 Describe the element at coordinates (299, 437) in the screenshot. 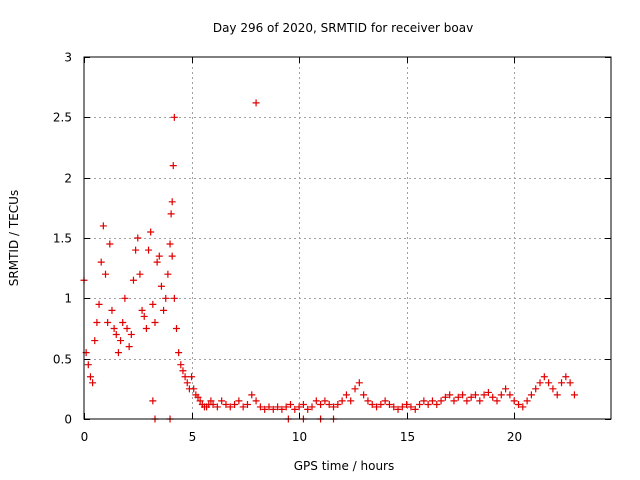

I see `x-tick-label: 10` at that location.